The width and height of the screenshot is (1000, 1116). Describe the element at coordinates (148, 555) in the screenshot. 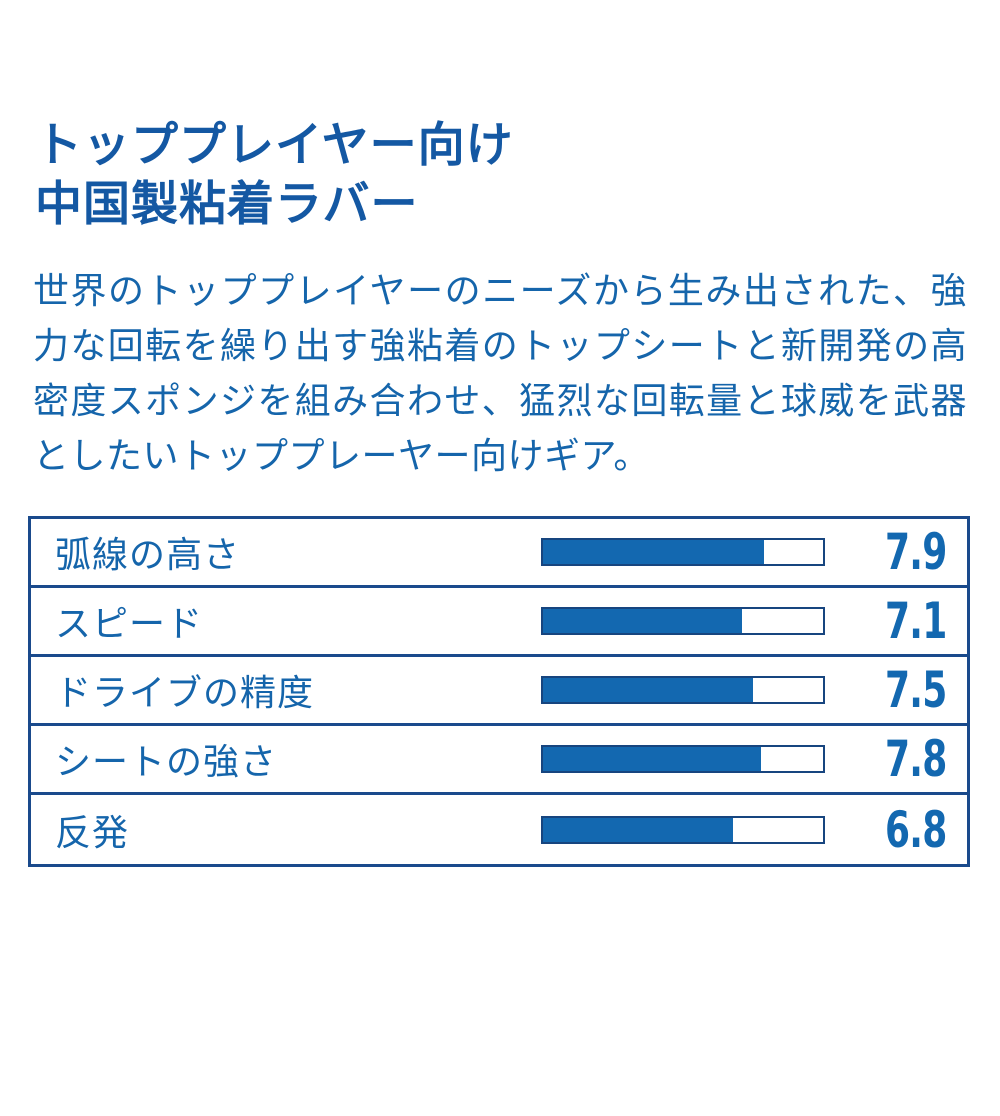

I see `rating-label: 弧線の高さ` at that location.